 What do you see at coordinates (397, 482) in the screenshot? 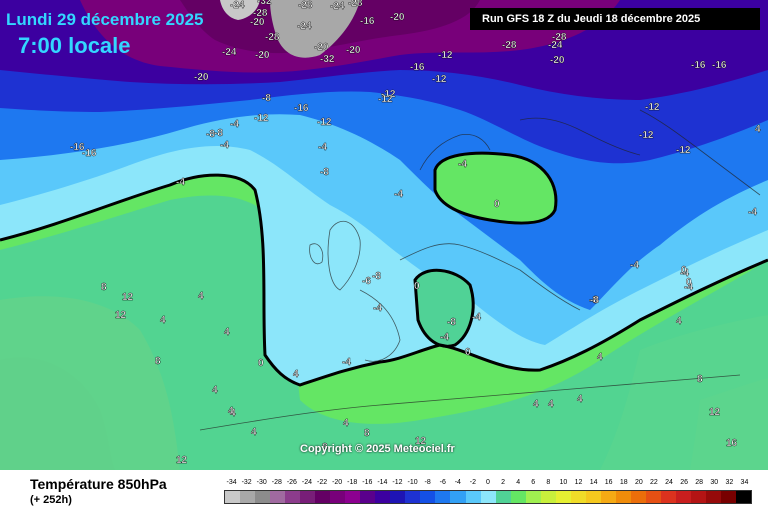
I see `legend-value: -12` at bounding box center [397, 482].